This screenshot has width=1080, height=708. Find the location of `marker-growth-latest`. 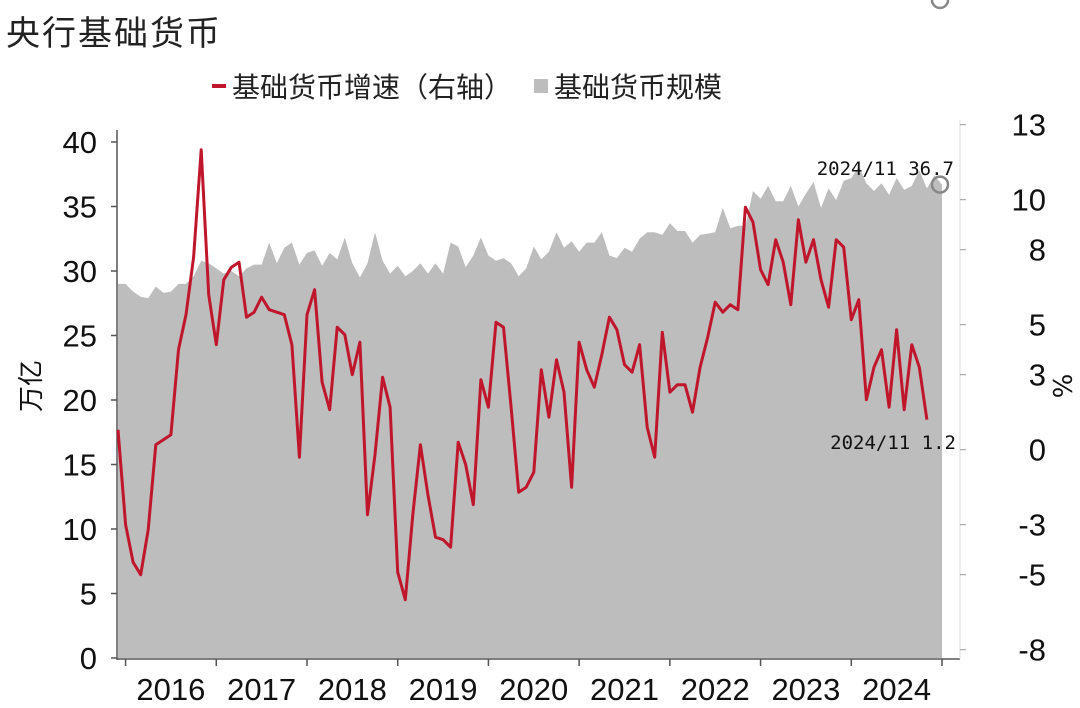

marker-growth-latest is located at coordinates (940, 5).